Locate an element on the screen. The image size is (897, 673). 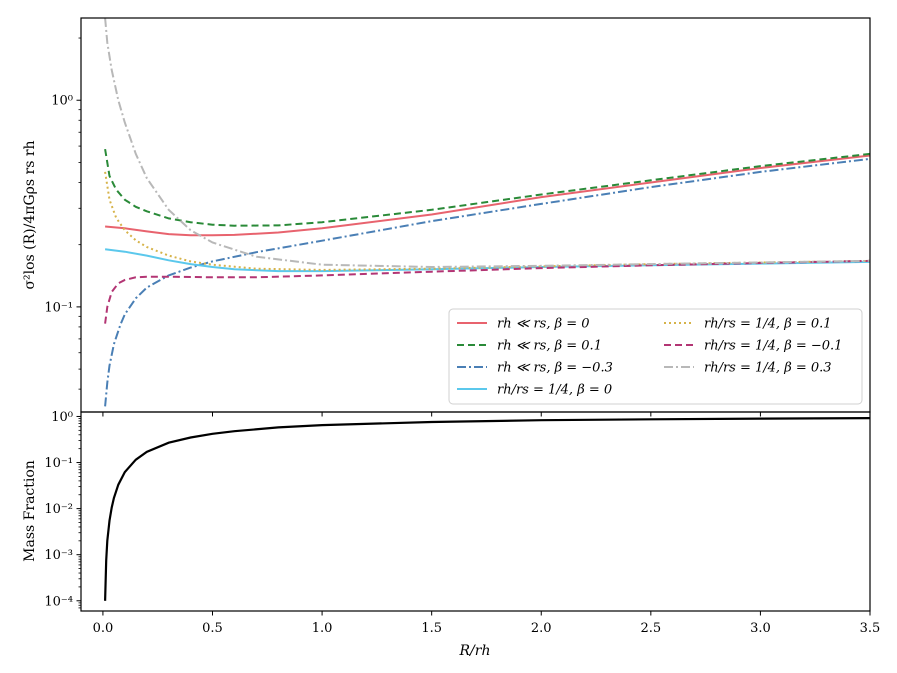
x-tick-label: 1.5 is located at coordinates (431, 628).